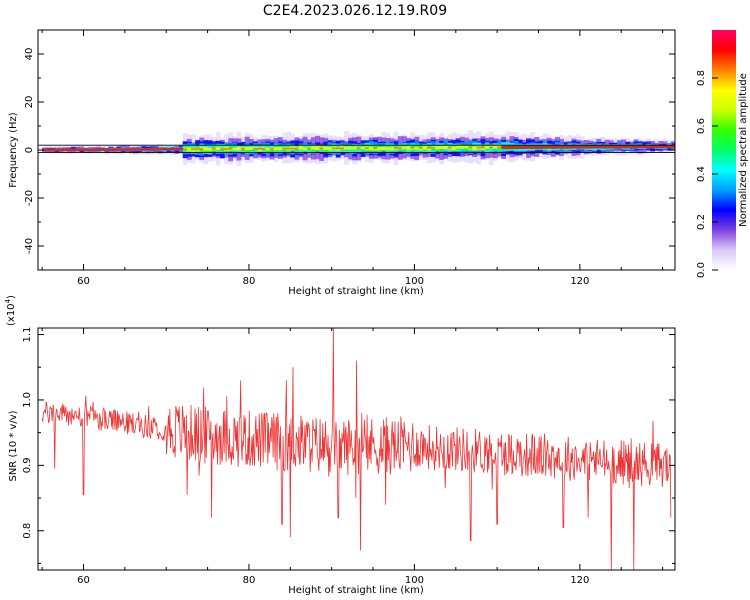 This screenshot has width=750, height=600. I want to click on spectrogram-marks, so click(356, 148).